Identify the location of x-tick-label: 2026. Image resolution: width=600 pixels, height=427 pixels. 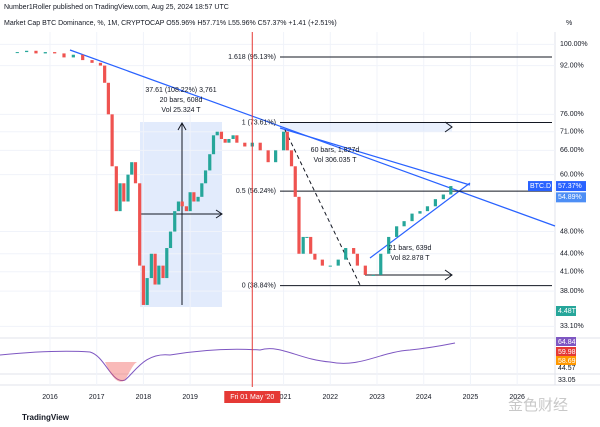
(517, 397).